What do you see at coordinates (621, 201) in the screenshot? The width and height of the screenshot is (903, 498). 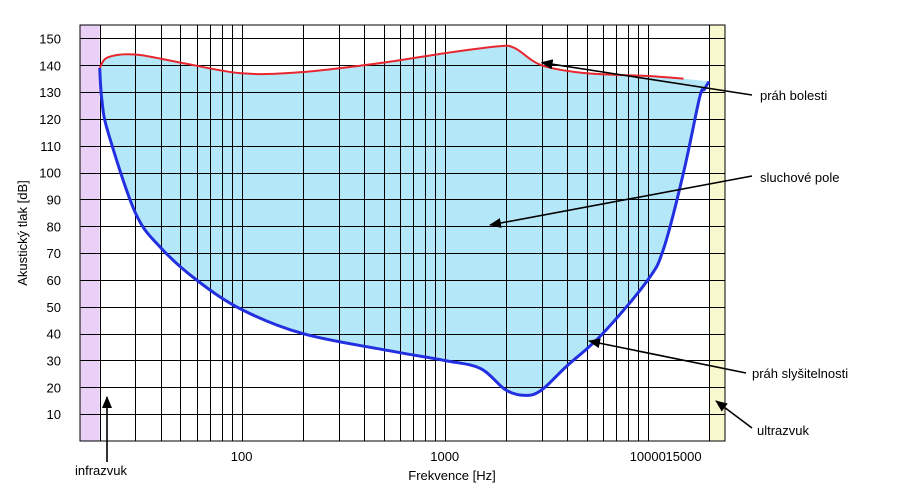 I see `hearing-field-arrow` at bounding box center [621, 201].